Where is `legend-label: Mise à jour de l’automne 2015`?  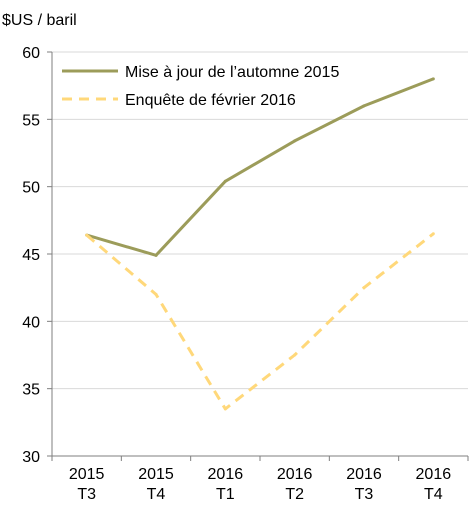 legend-label: Mise à jour de l’automne 2015 is located at coordinates (232, 72).